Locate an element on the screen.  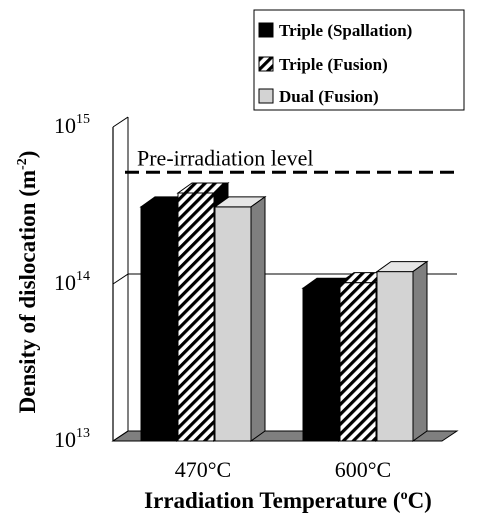
legend-box is located at coordinates (359, 60).